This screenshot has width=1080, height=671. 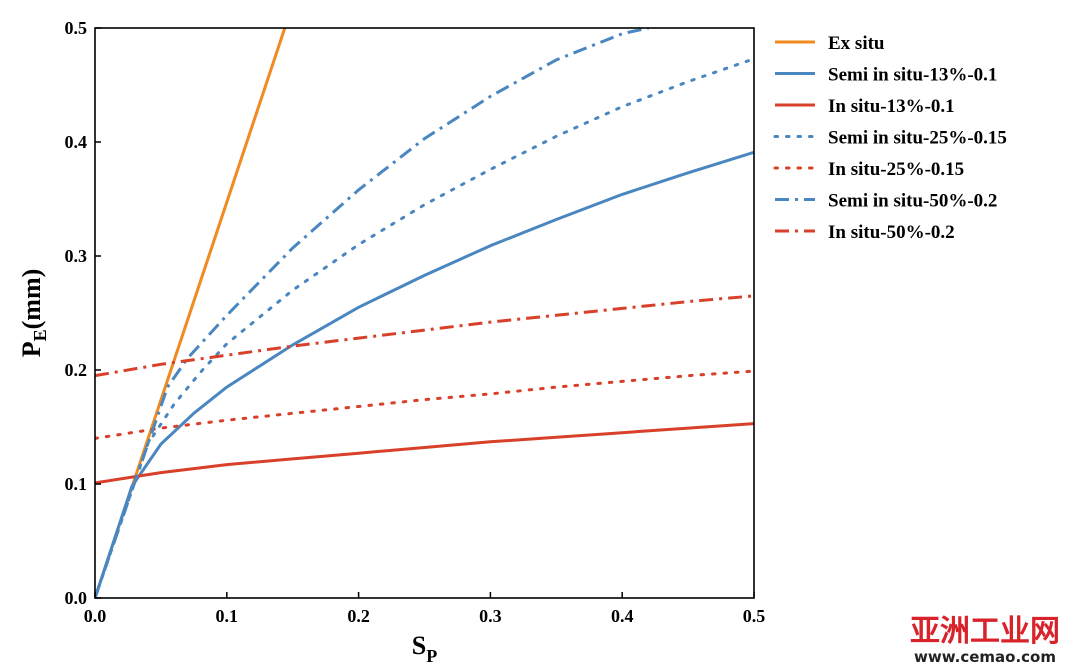 I want to click on x-tick-label: 0.4, so click(x=622, y=616).